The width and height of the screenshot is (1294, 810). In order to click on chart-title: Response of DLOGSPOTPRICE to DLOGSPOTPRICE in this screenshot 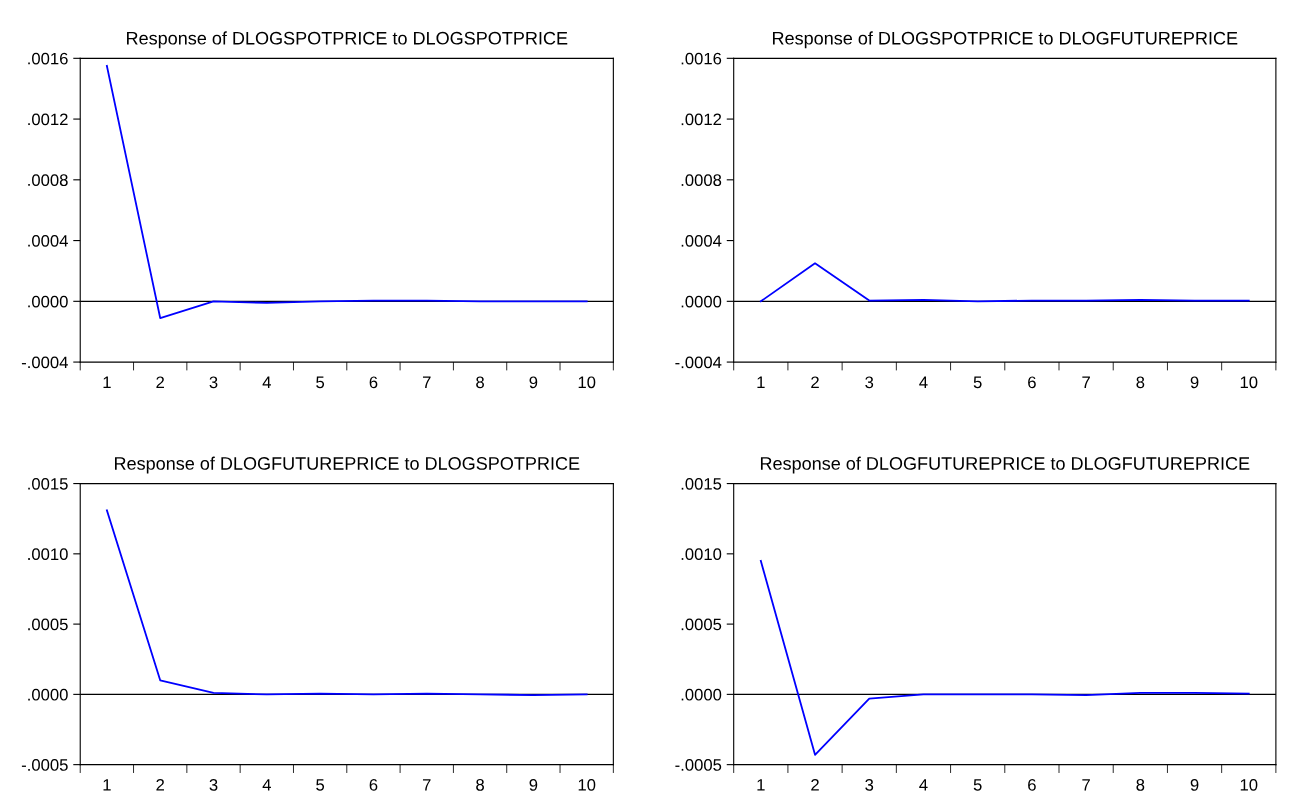, I will do `click(347, 40)`.